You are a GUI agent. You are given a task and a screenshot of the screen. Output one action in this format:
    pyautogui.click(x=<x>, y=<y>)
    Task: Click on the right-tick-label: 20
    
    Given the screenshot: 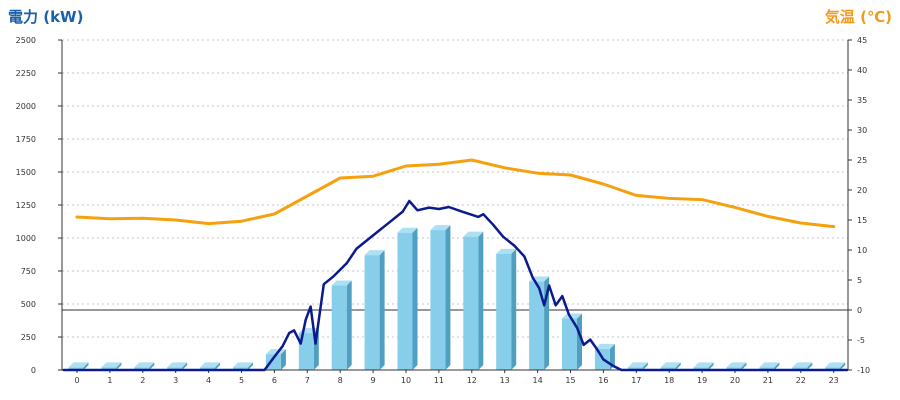 What is the action you would take?
    pyautogui.click(x=862, y=190)
    